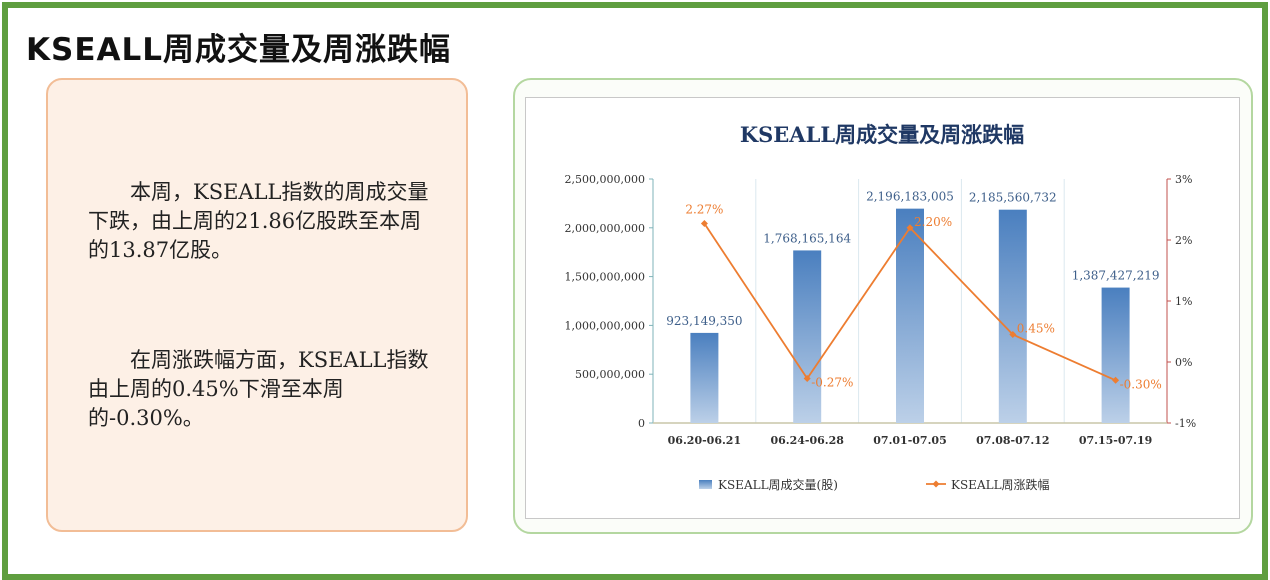 The height and width of the screenshot is (580, 1270). Describe the element at coordinates (882, 134) in the screenshot. I see `chart-title: KSEALL周成交量及周涨跌幅` at that location.